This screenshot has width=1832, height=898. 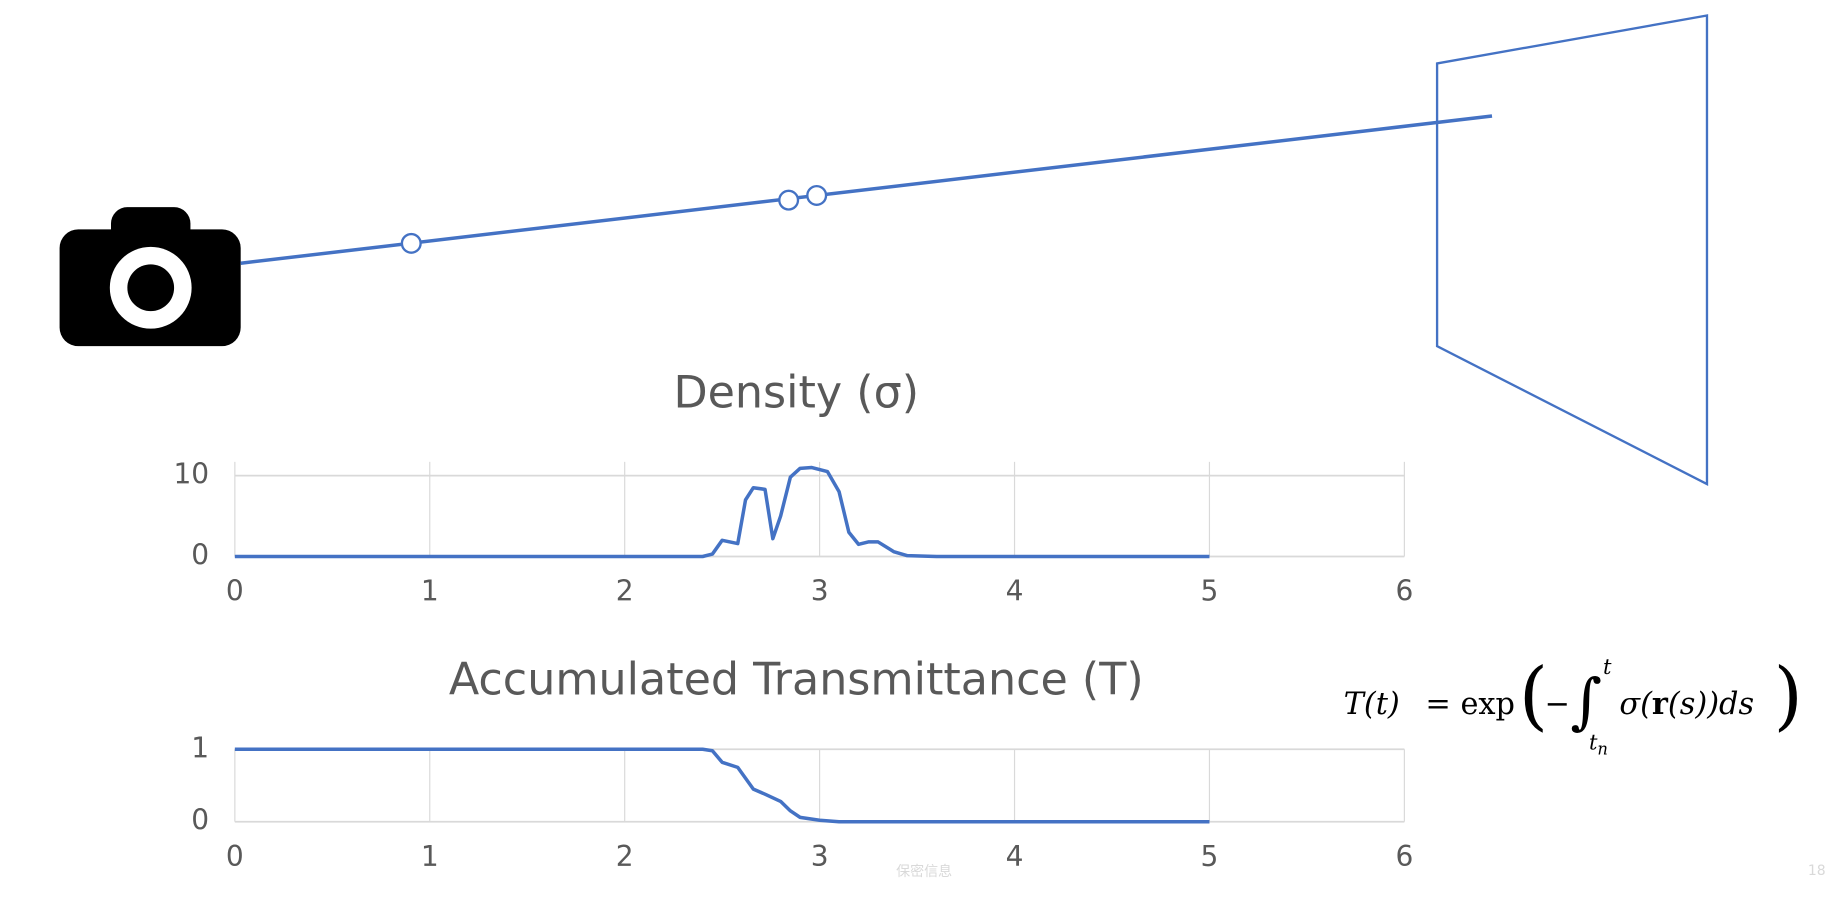 I want to click on formula-integral: ∫, so click(x=1586, y=702).